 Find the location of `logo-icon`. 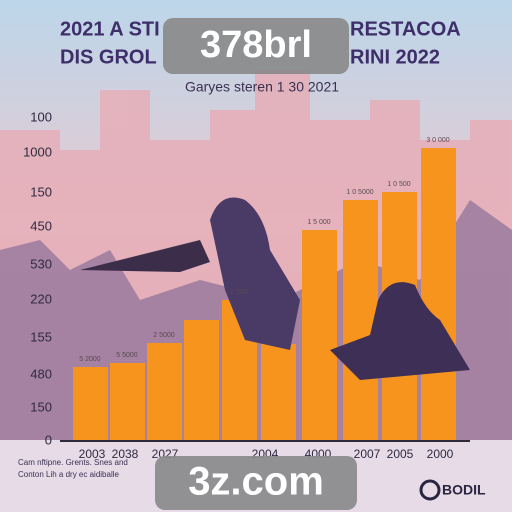

logo-icon is located at coordinates (430, 490).